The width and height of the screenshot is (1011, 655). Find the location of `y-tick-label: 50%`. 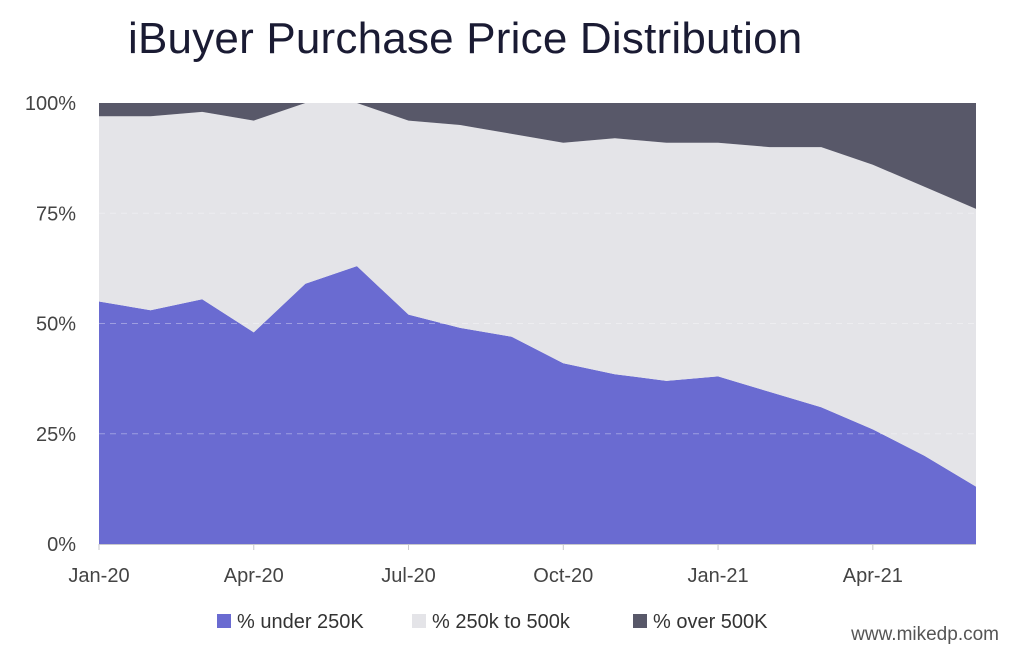

y-tick-label: 50% is located at coordinates (56, 325).